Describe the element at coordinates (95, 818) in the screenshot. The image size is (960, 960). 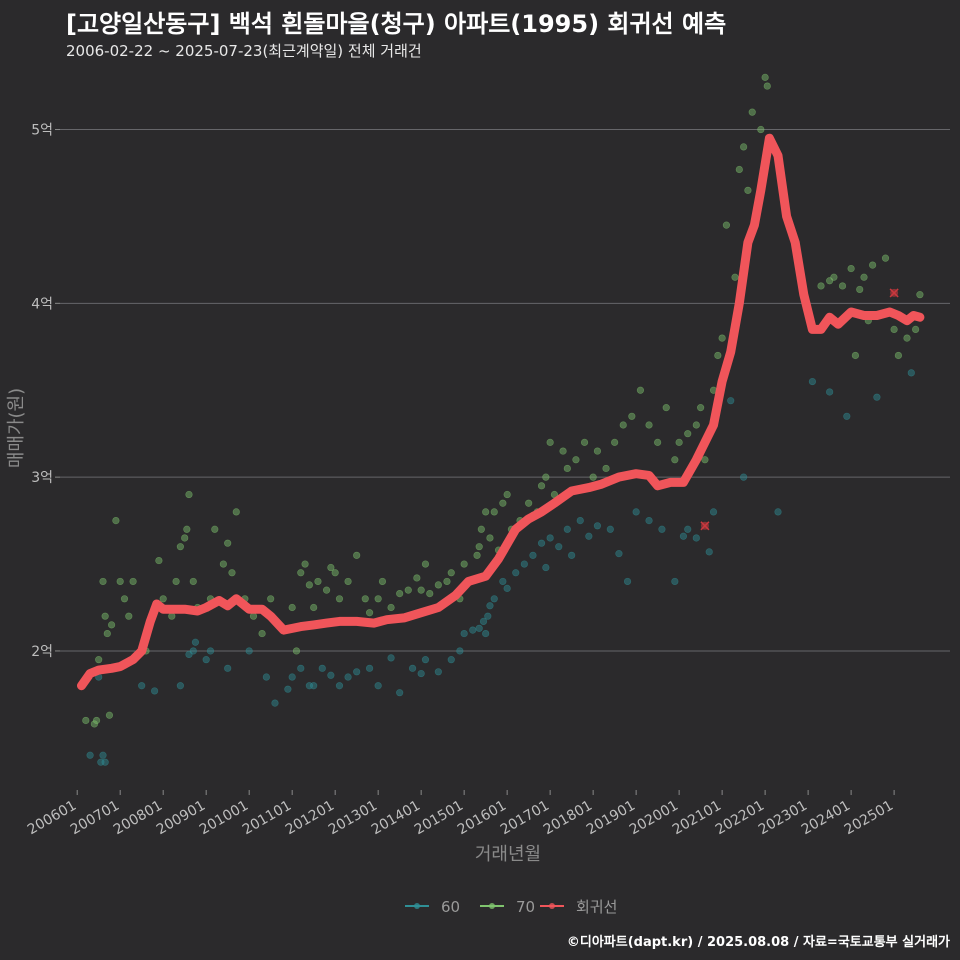
I see `x-tick-label: 200701` at that location.